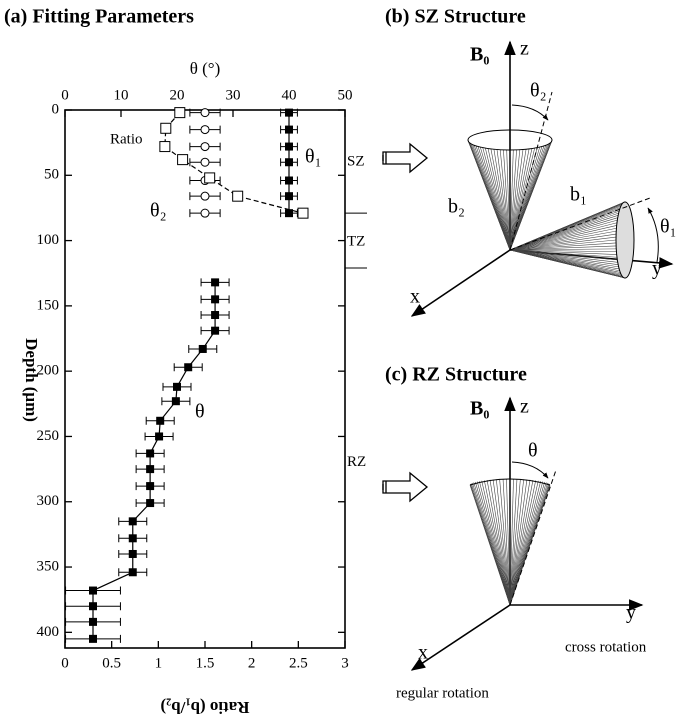  Describe the element at coordinates (460, 637) in the screenshot. I see `x-axis` at that location.